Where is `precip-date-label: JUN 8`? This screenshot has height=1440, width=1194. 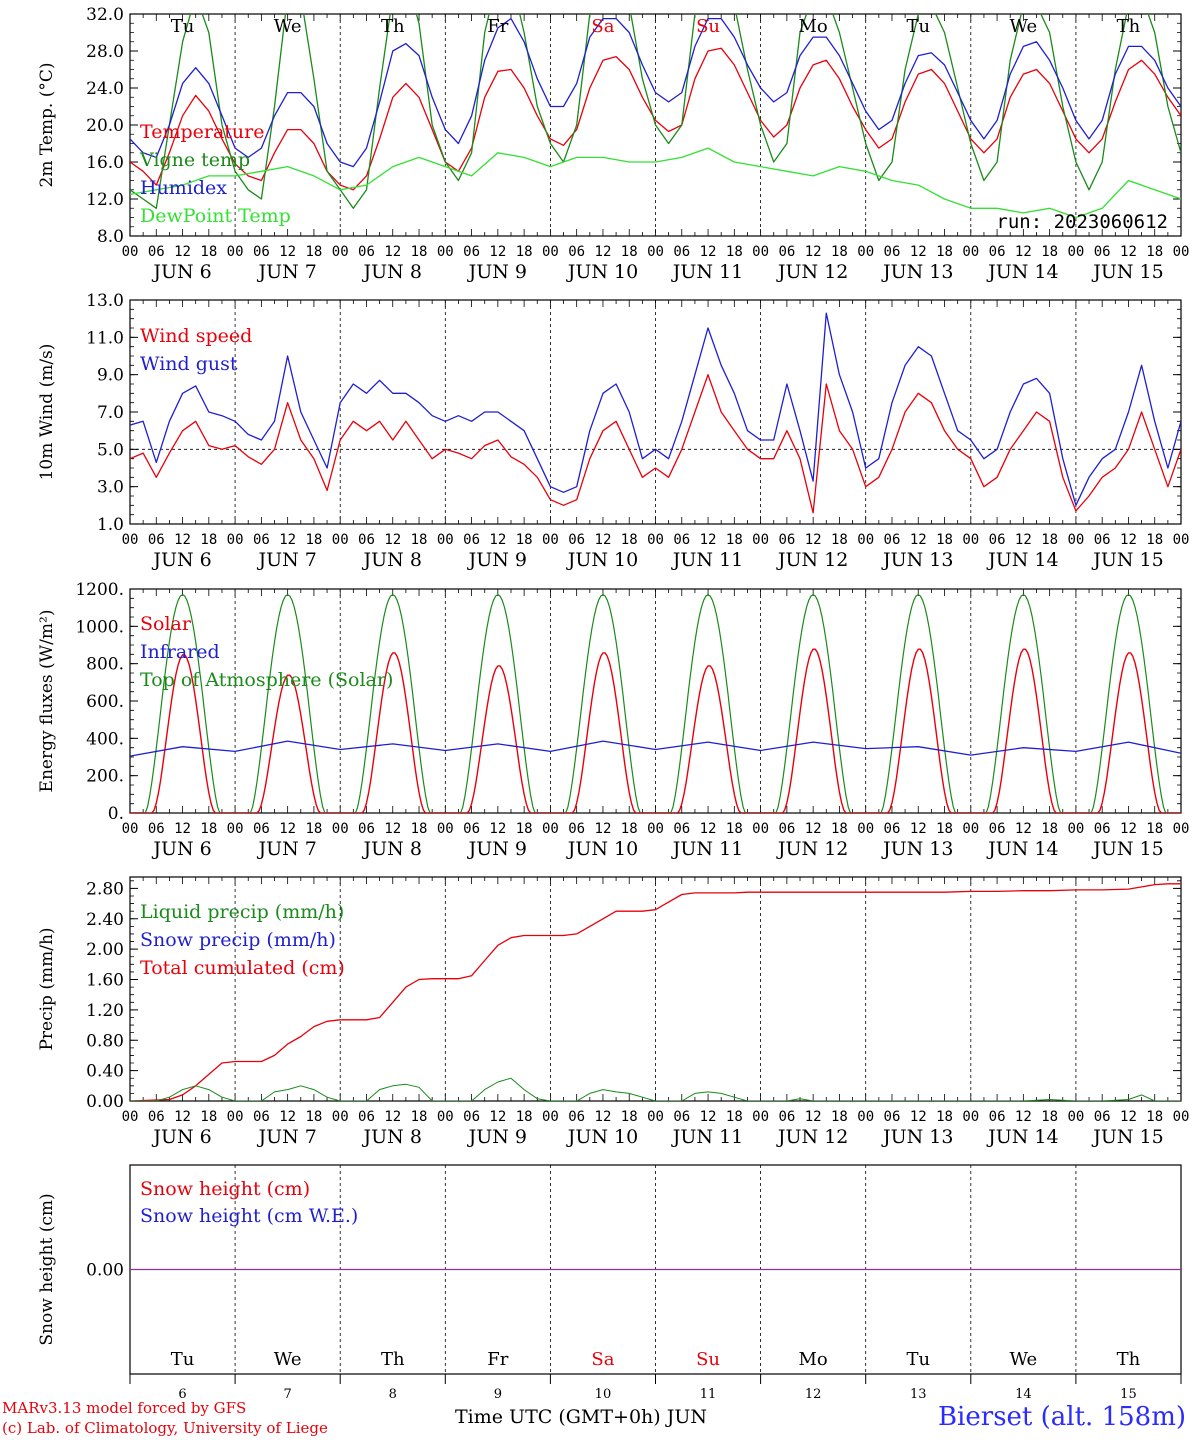
precip-date-label: JUN 8 is located at coordinates (392, 1137).